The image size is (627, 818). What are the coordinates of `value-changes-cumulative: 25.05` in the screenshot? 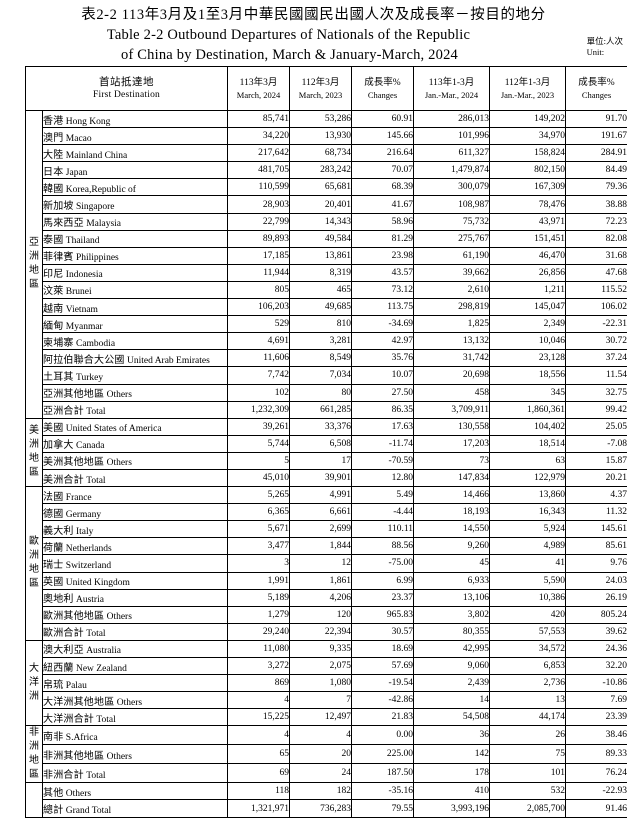 It's located at (596, 426).